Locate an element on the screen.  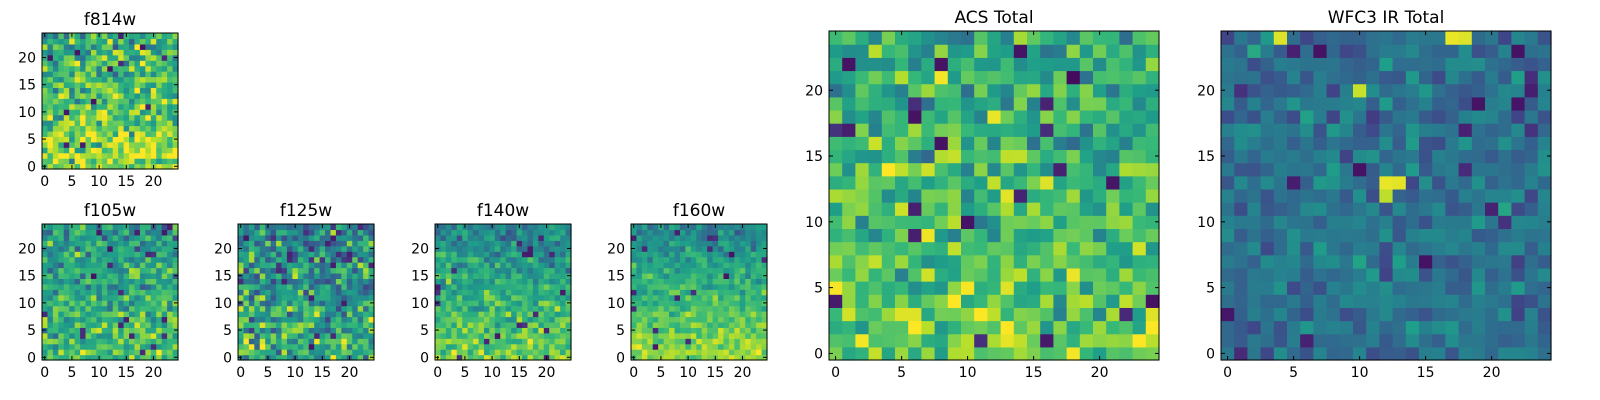
x-tick-label: 10 is located at coordinates (1360, 373).